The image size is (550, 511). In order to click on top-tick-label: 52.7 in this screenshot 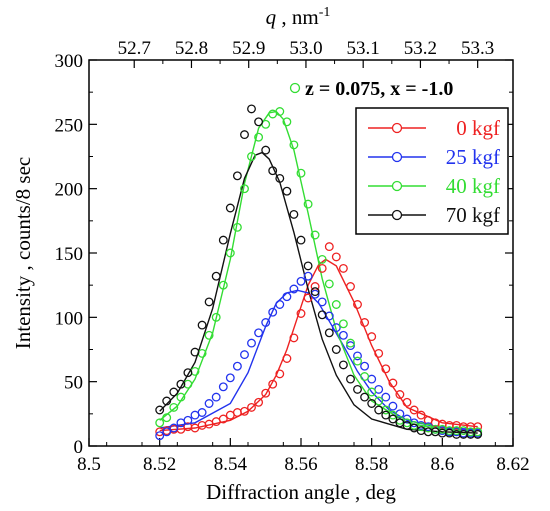, I will do `click(134, 48)`.